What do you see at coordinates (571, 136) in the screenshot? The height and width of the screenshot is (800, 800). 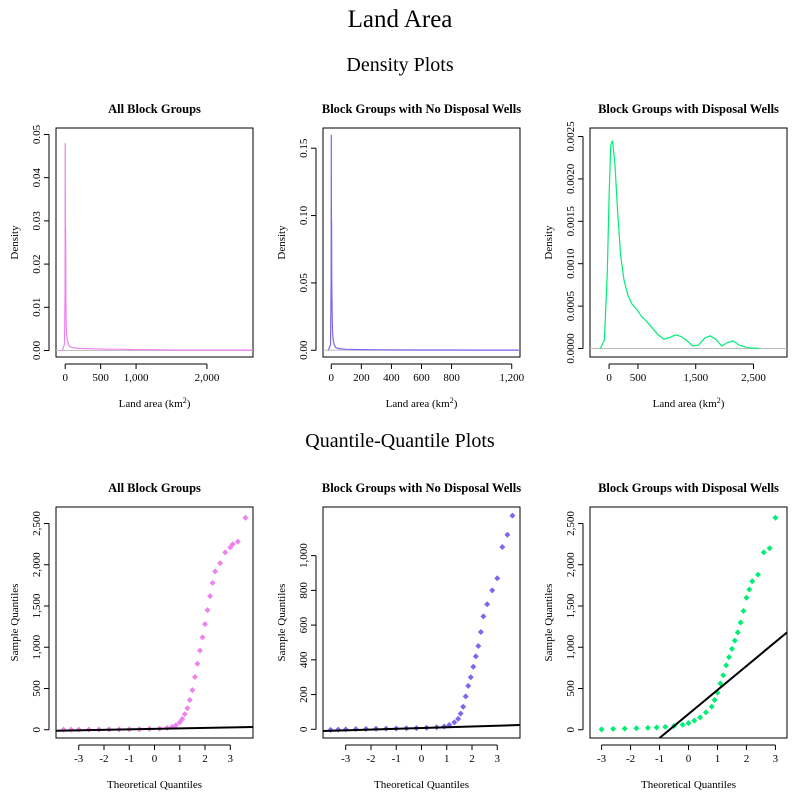 I see `y-tick-label: 0.0025` at bounding box center [571, 136].